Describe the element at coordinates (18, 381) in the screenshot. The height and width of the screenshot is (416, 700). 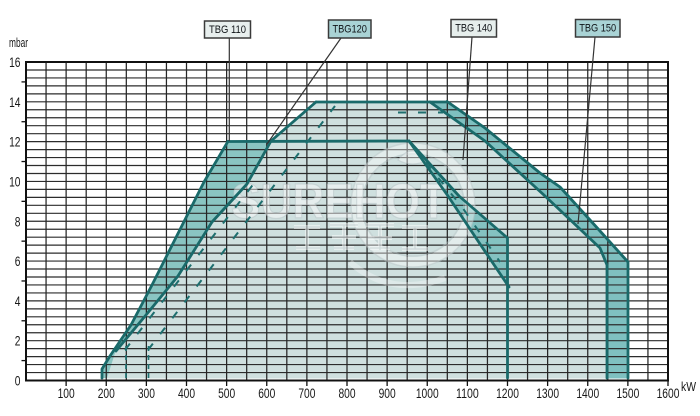
I see `svg-text: 0` at that location.